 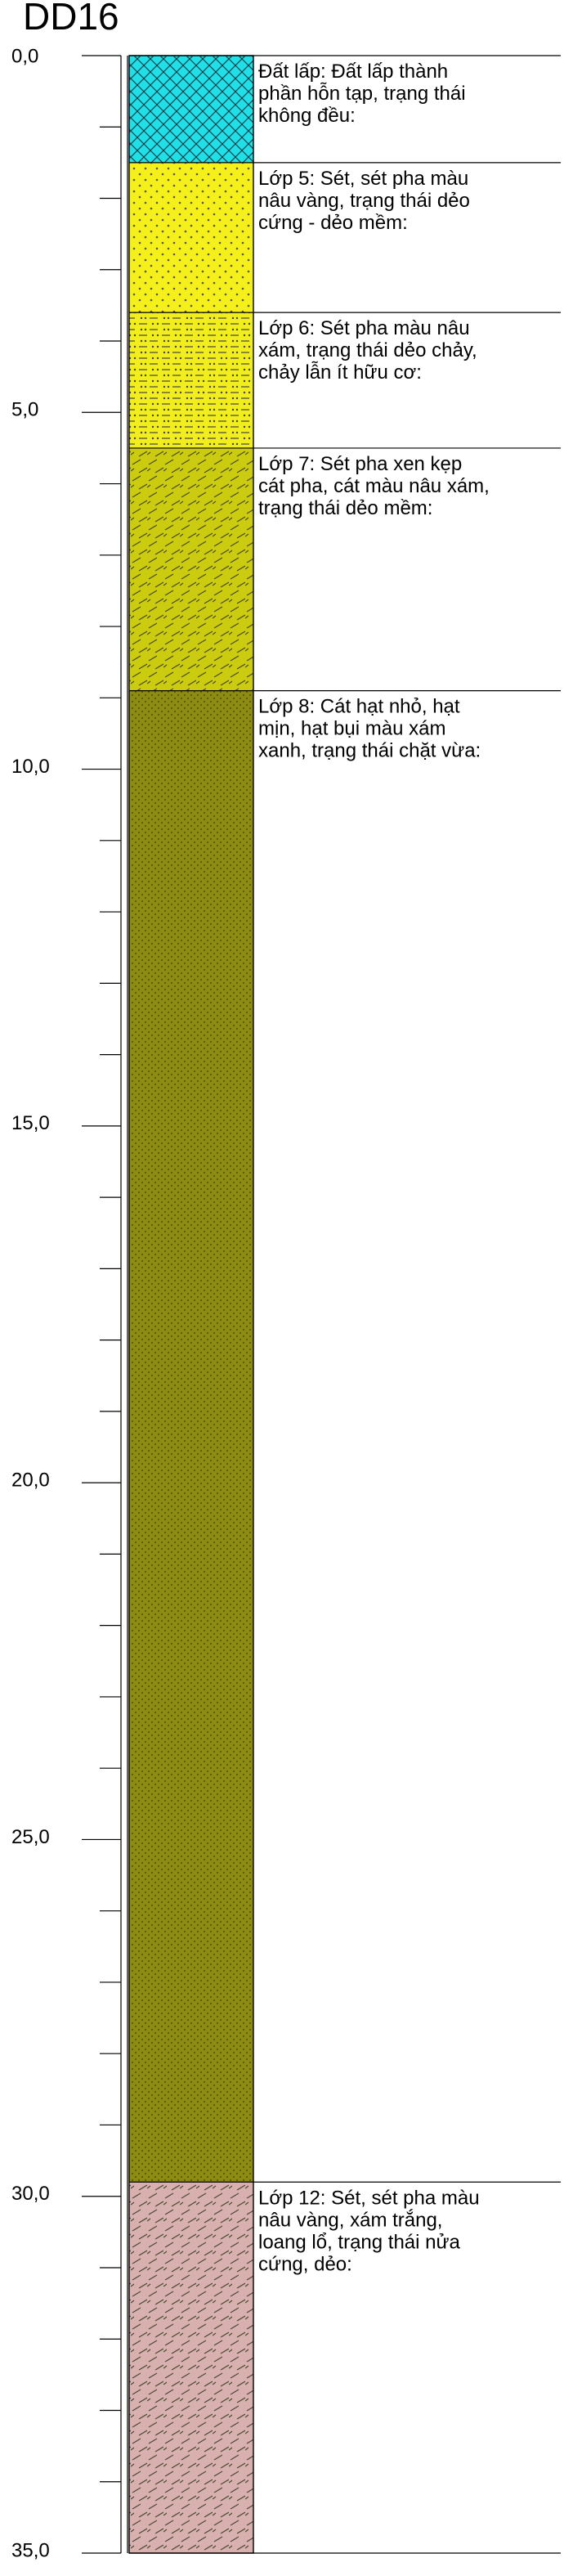 I want to click on layer-description-line: cứng, dẻo:, so click(x=305, y=2264).